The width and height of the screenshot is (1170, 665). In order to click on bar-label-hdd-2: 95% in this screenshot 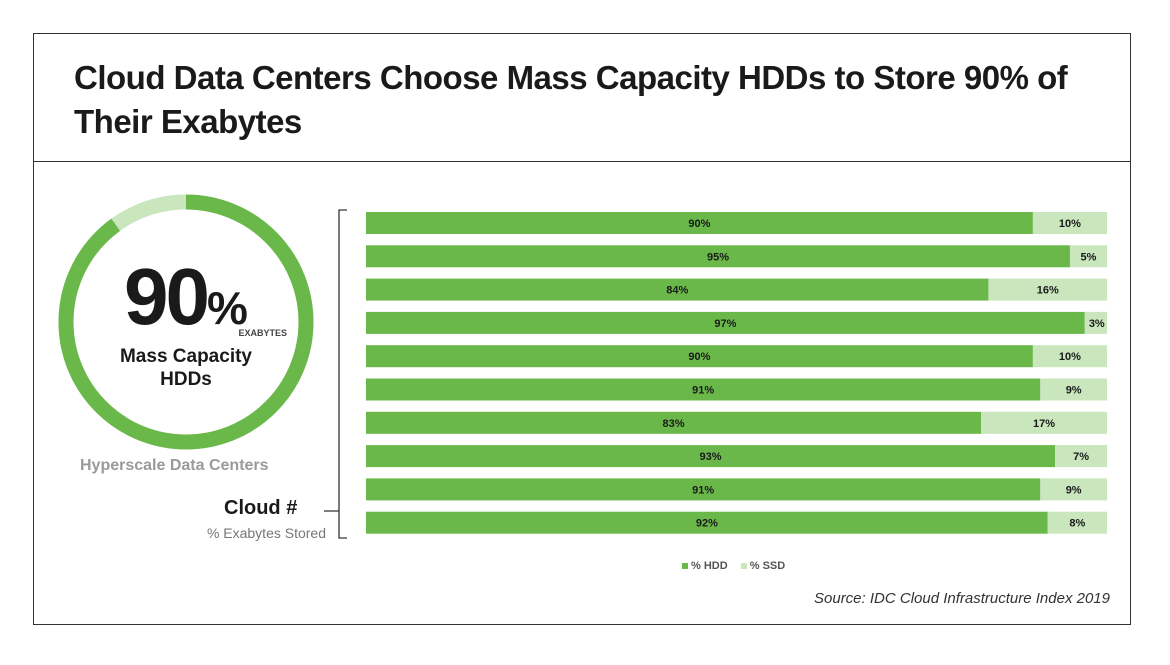, I will do `click(718, 257)`.